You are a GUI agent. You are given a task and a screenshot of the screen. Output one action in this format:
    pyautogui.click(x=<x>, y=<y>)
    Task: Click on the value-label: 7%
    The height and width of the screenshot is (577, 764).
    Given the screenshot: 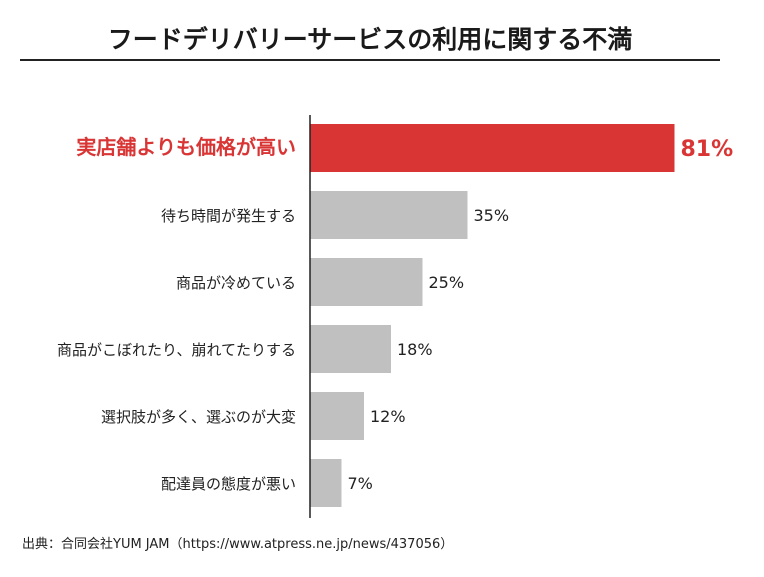 What is the action you would take?
    pyautogui.click(x=360, y=483)
    